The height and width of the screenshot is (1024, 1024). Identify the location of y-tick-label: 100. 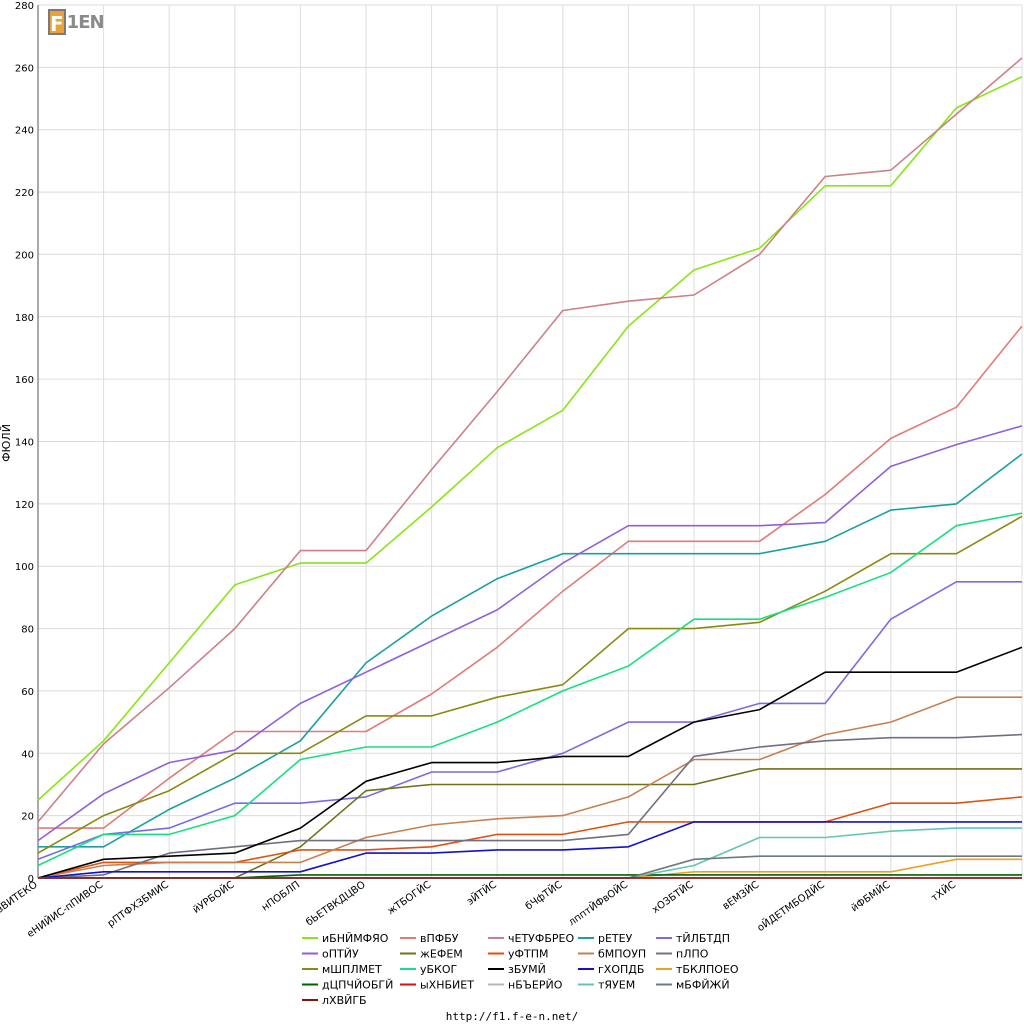
(24, 567).